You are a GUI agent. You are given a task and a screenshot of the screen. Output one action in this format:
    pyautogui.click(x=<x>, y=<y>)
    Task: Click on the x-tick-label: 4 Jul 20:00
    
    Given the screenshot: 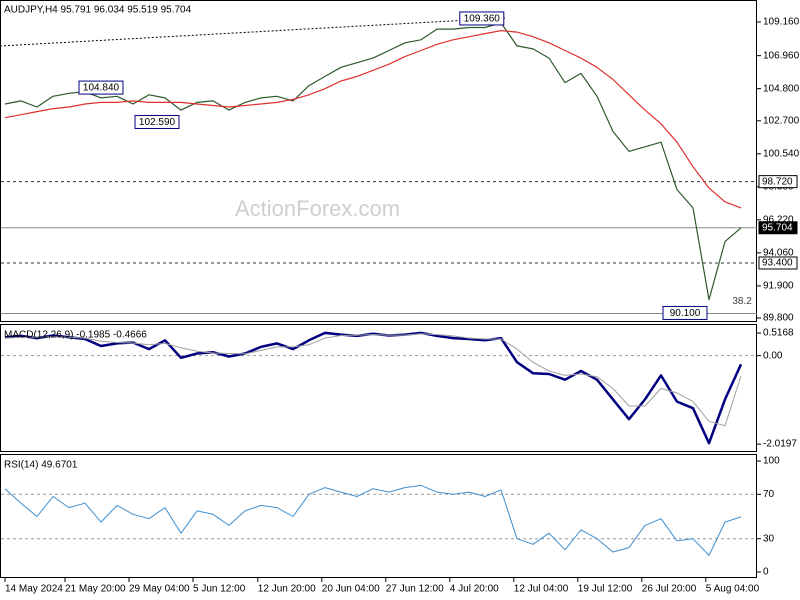 What is the action you would take?
    pyautogui.click(x=474, y=589)
    